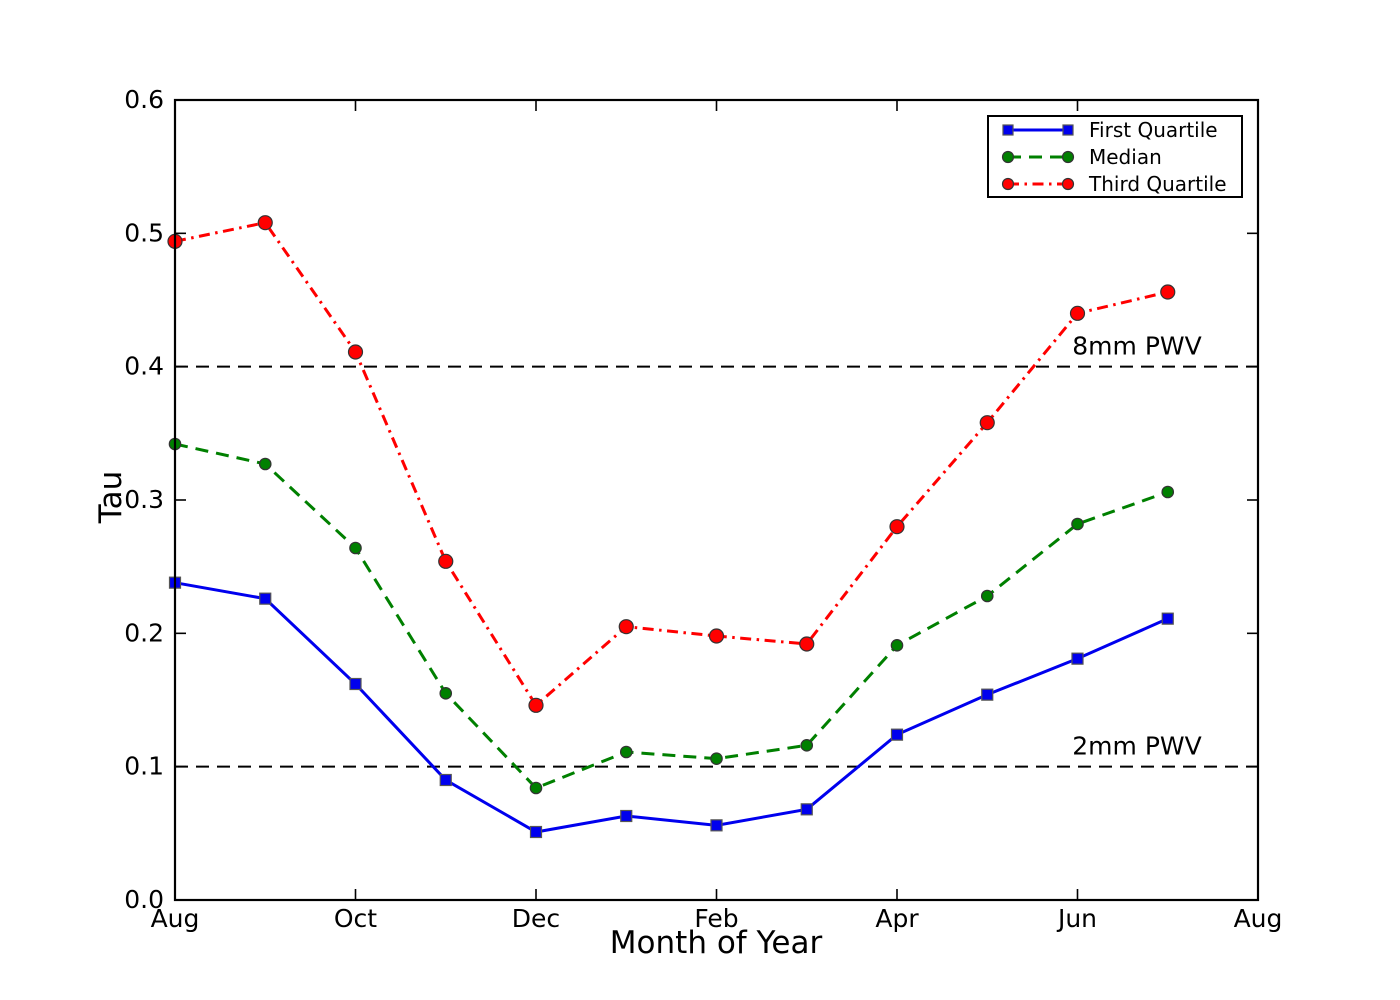 This screenshot has height=1000, width=1400. I want to click on legend-sample-median, so click(1038, 157).